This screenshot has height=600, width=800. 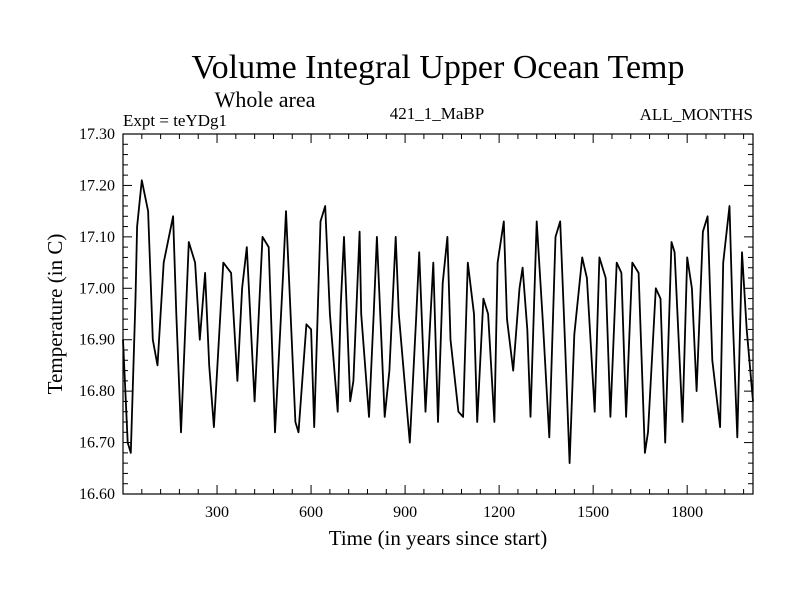 What do you see at coordinates (97, 340) in the screenshot?
I see `y-tick-label: 16.90` at bounding box center [97, 340].